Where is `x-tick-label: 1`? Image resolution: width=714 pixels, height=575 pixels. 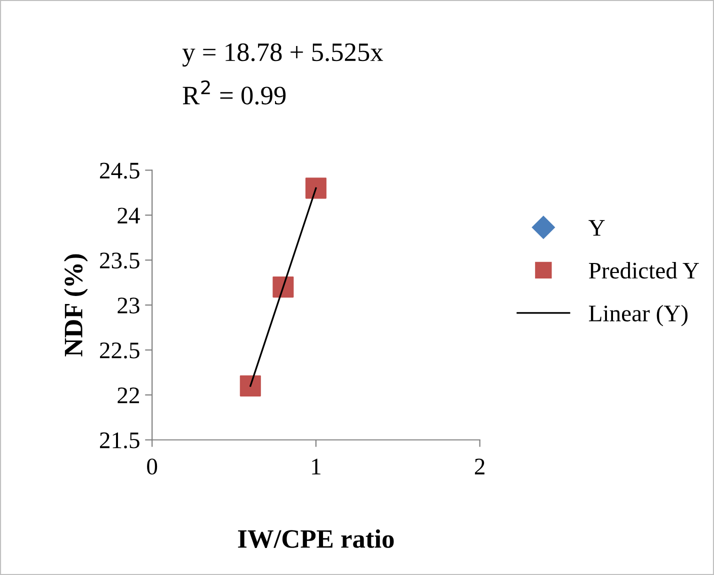
x-tick-label: 1 is located at coordinates (316, 466).